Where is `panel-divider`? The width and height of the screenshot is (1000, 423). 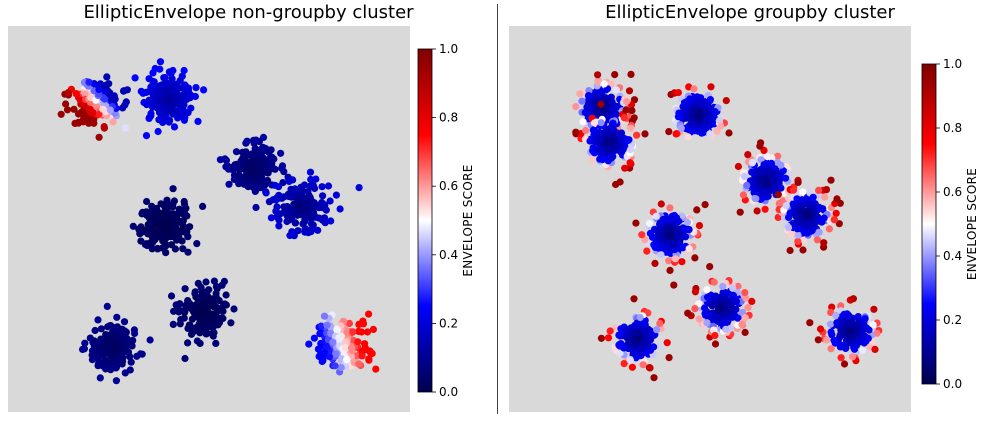 panel-divider is located at coordinates (497, 209).